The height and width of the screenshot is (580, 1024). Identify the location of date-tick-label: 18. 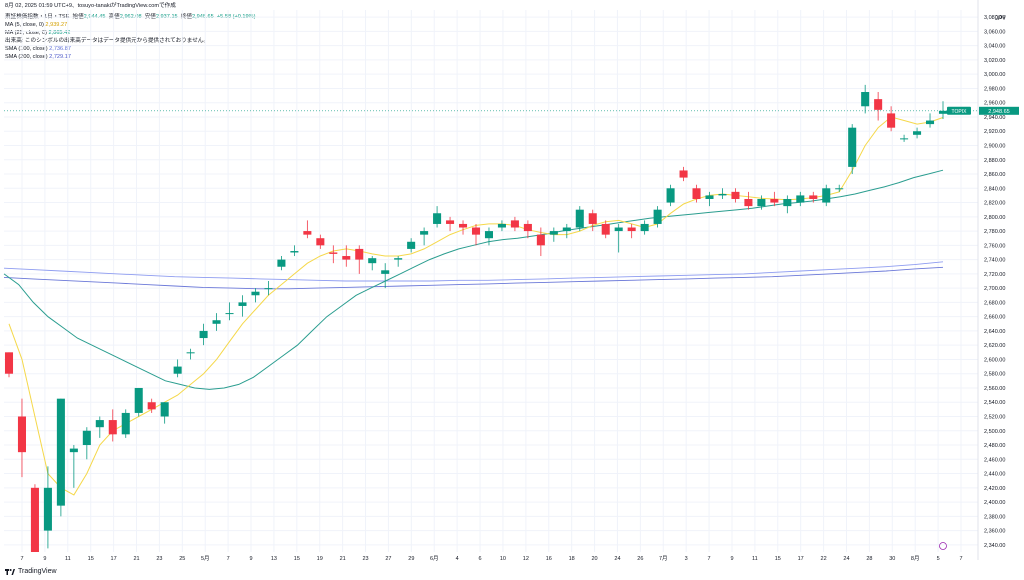
(572, 559).